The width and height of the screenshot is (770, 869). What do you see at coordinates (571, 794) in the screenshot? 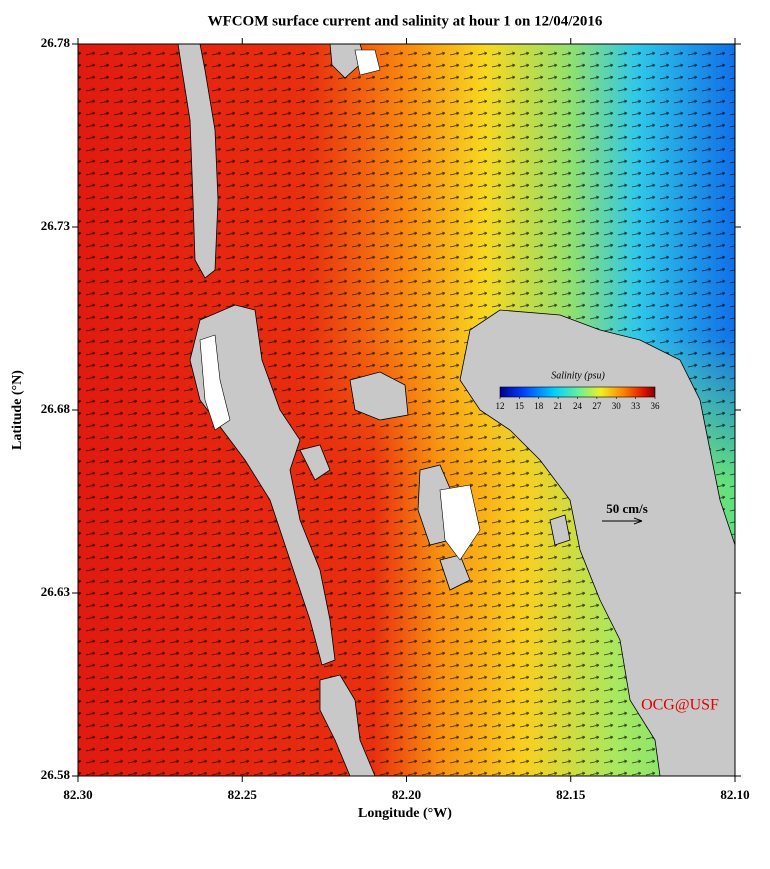
I see `x-tick-label: 82.15` at bounding box center [571, 794].